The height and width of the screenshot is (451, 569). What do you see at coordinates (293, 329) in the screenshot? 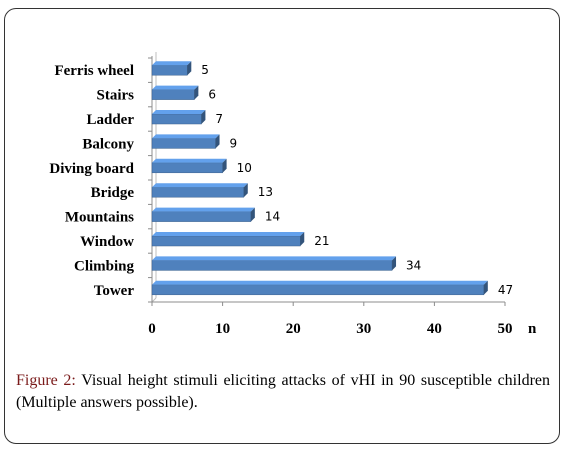
I see `x-tick-label: 20` at bounding box center [293, 329].